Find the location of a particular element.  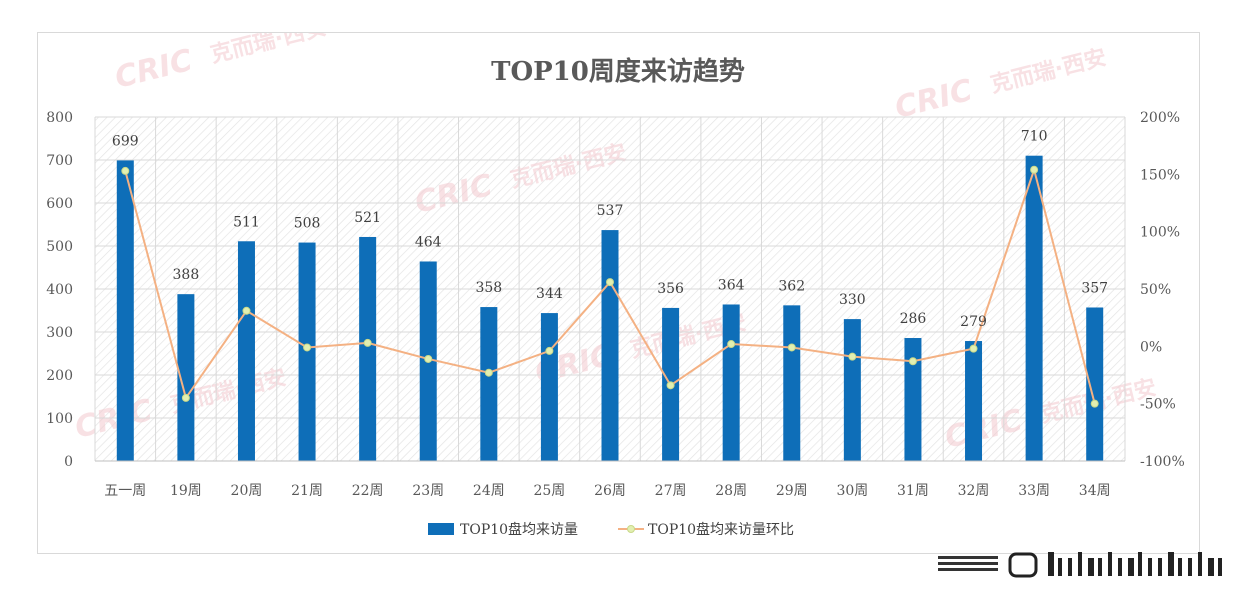

footer-watermark-strokes is located at coordinates (1080, 565).